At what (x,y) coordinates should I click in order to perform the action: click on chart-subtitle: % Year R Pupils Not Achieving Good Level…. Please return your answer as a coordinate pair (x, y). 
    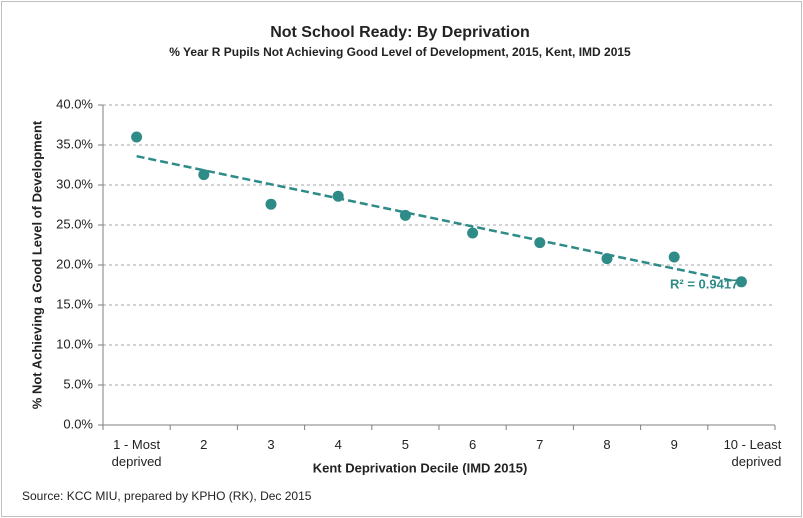
    Looking at the image, I should click on (400, 52).